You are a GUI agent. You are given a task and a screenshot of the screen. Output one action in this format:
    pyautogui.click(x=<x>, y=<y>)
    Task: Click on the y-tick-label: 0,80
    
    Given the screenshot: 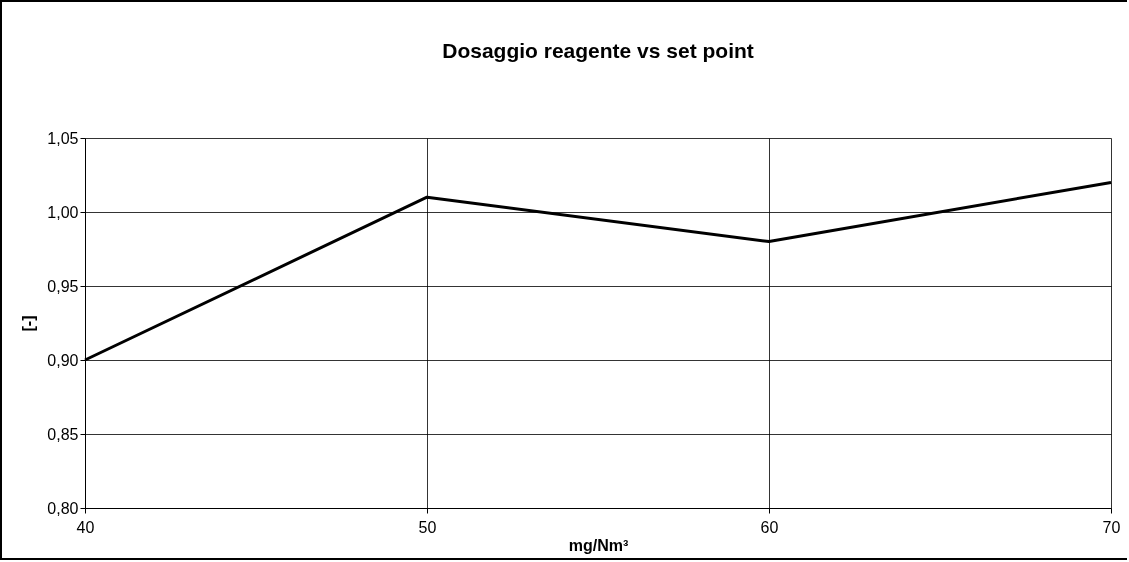 What is the action you would take?
    pyautogui.click(x=63, y=508)
    